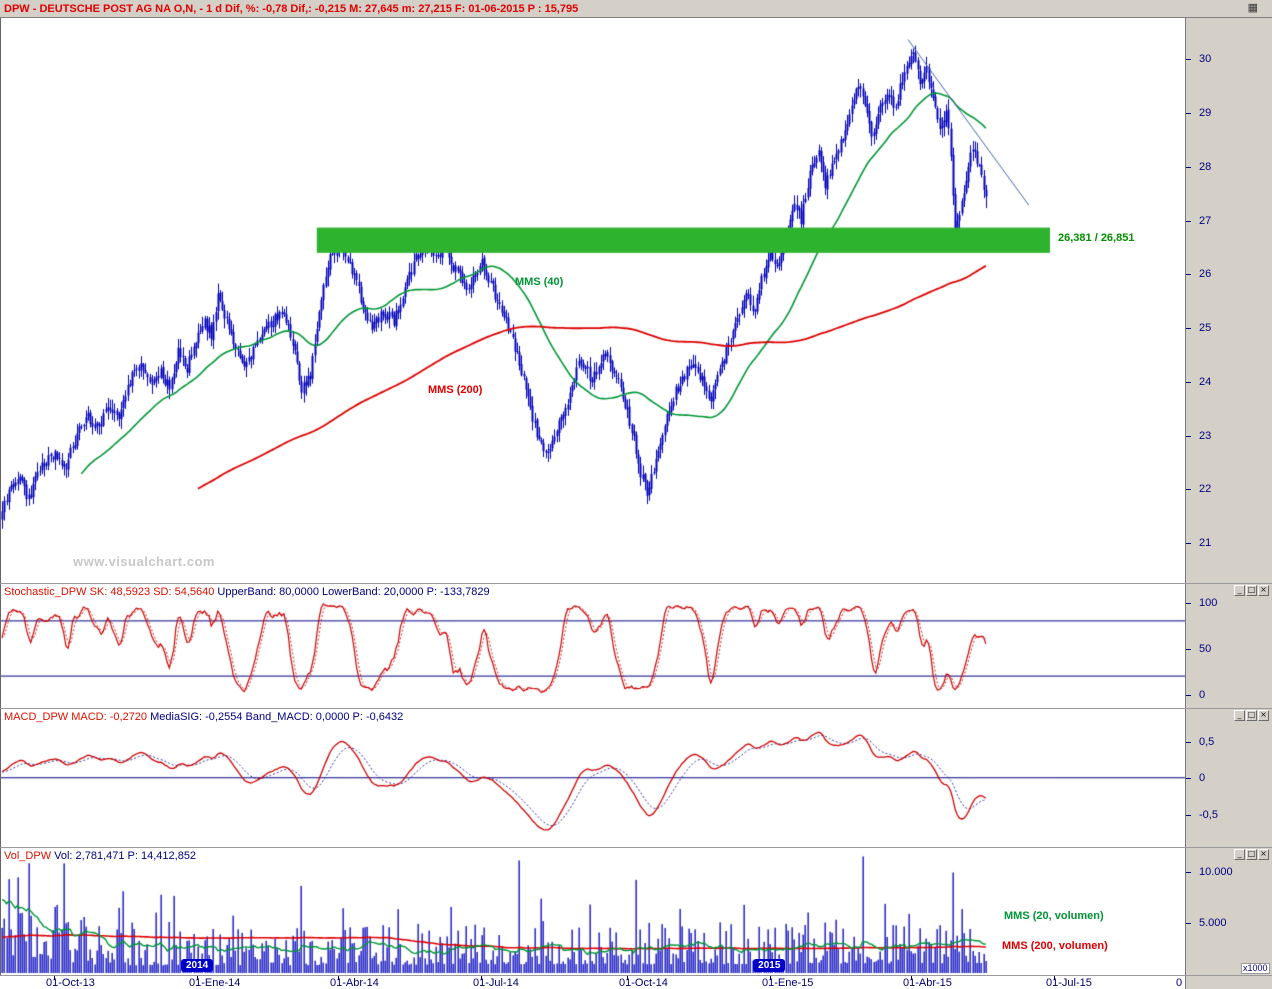 The width and height of the screenshot is (1272, 989). What do you see at coordinates (1055, 946) in the screenshot?
I see `vol-mms200-label: MMS (200, volumen)` at bounding box center [1055, 946].